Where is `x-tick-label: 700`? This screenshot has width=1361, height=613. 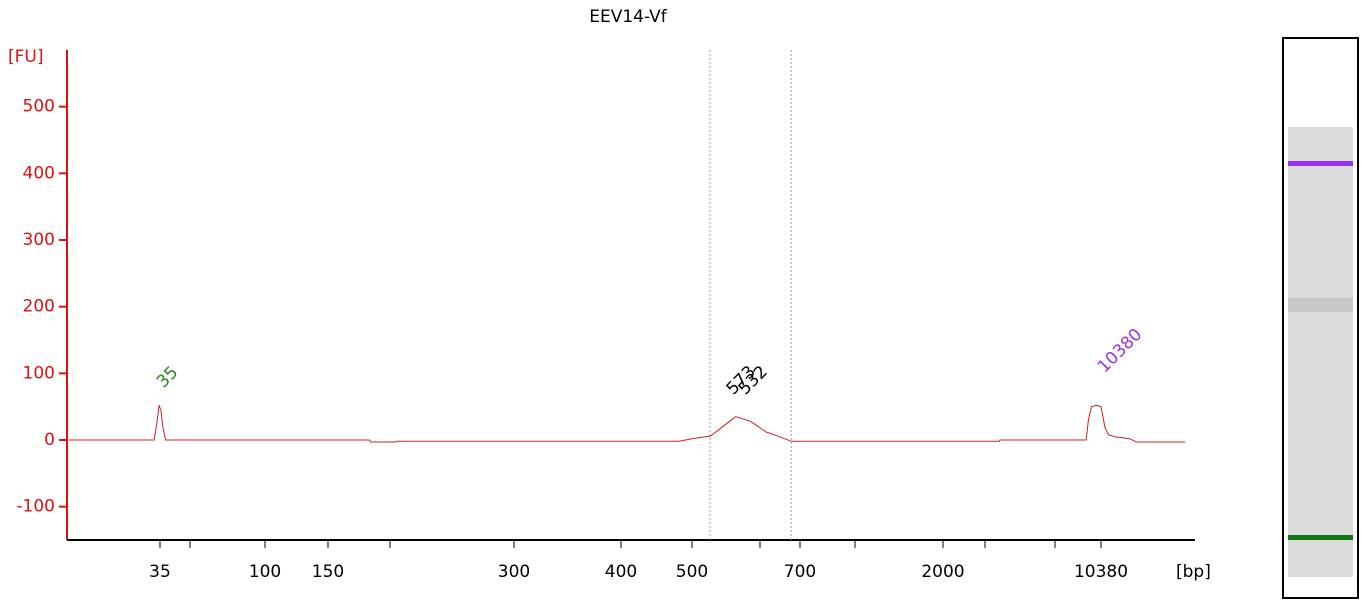 x-tick-label: 700 is located at coordinates (800, 572).